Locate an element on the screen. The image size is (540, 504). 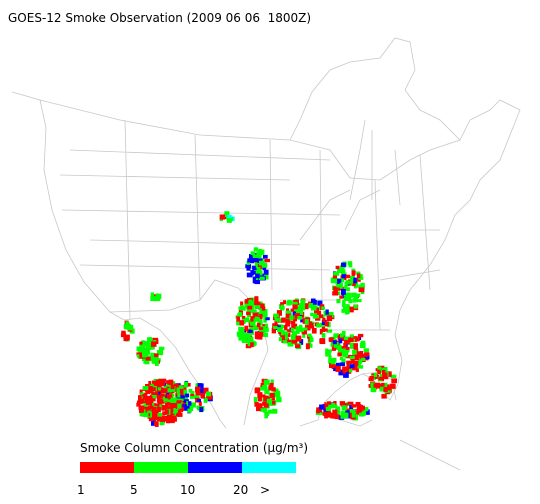
colorbar-tick-label: 1 is located at coordinates (81, 490).